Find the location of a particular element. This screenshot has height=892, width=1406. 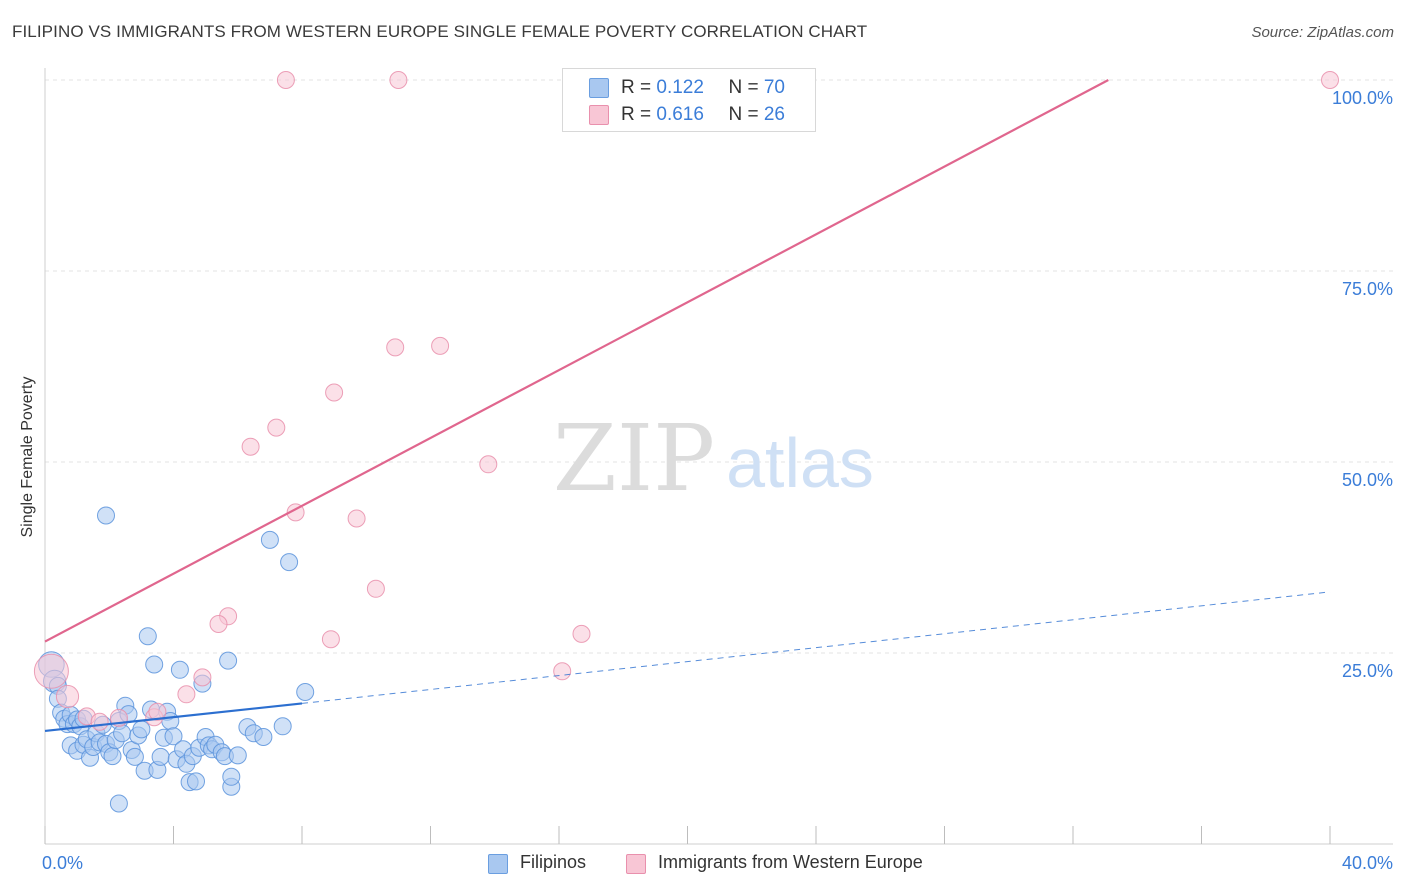

n-value: 26 is located at coordinates (774, 114).